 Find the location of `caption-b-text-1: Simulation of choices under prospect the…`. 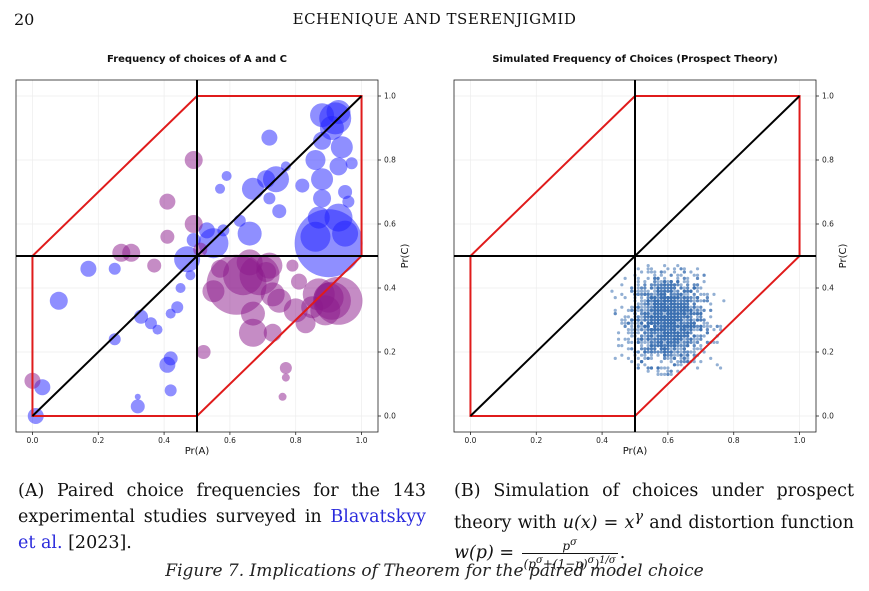

caption-b-text-1: Simulation of choices under prospect the… is located at coordinates (654, 507).